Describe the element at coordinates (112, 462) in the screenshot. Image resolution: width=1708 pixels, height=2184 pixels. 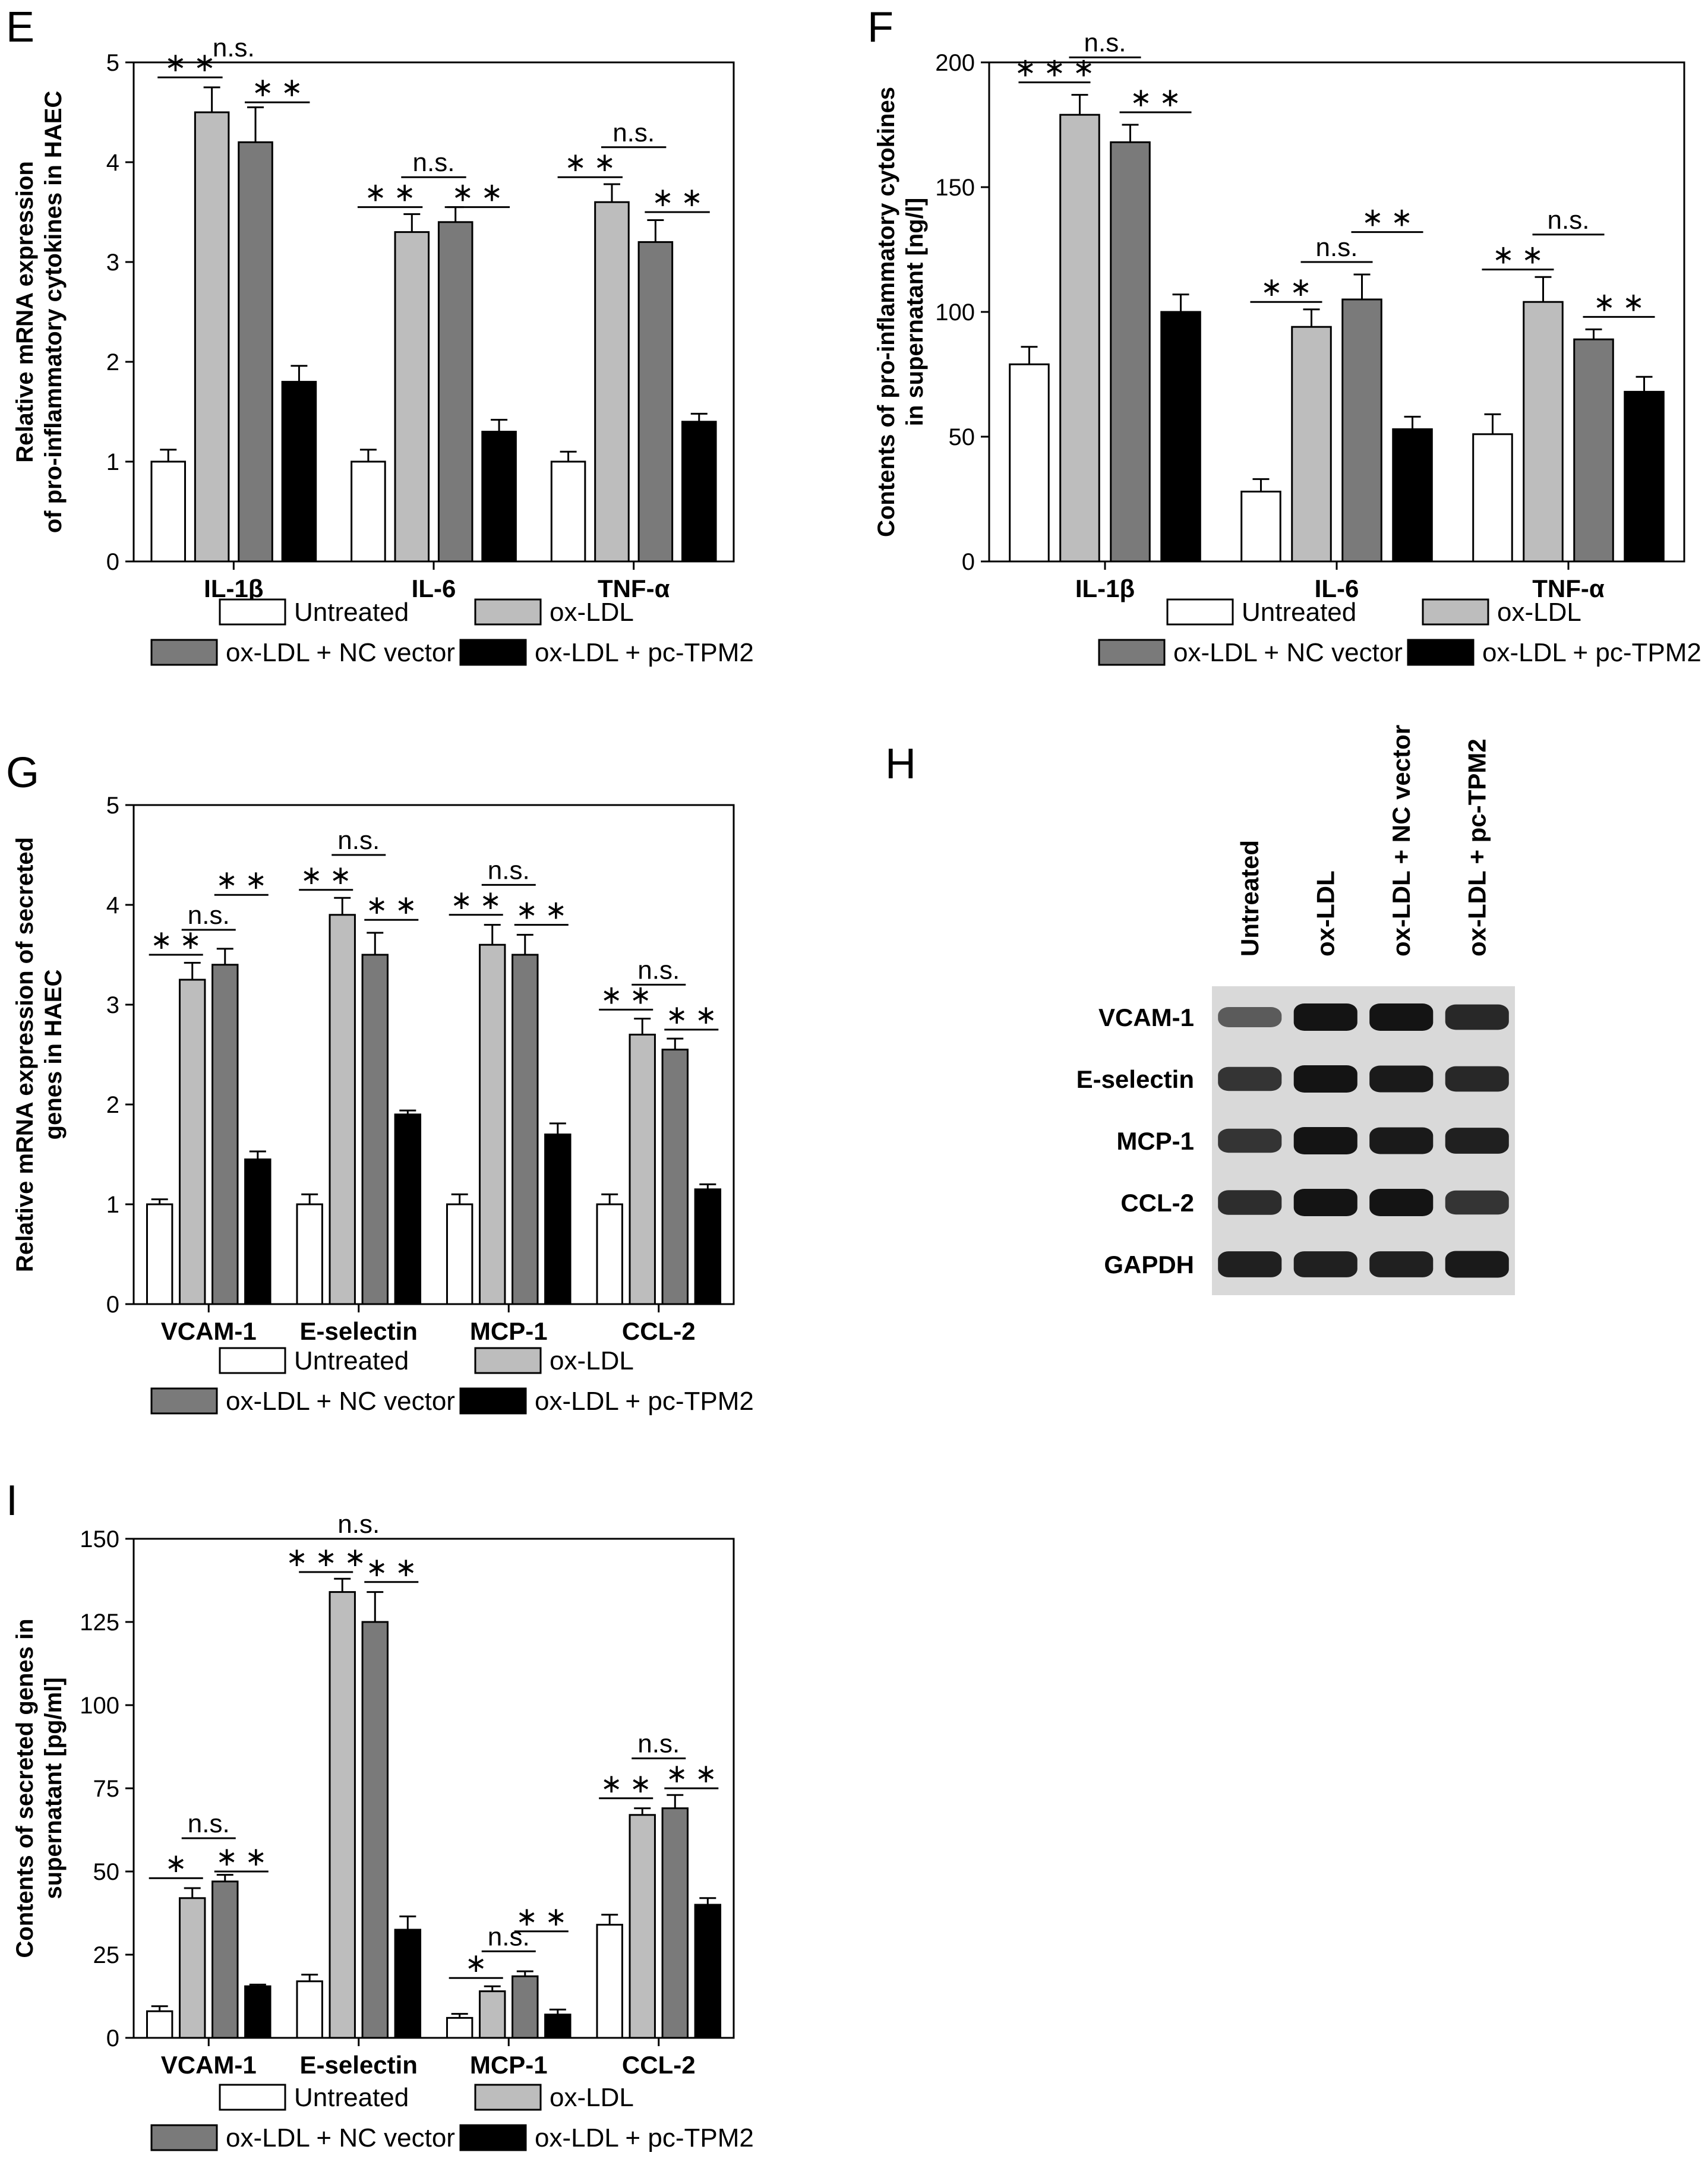
I see `y-tick-label: 1` at that location.